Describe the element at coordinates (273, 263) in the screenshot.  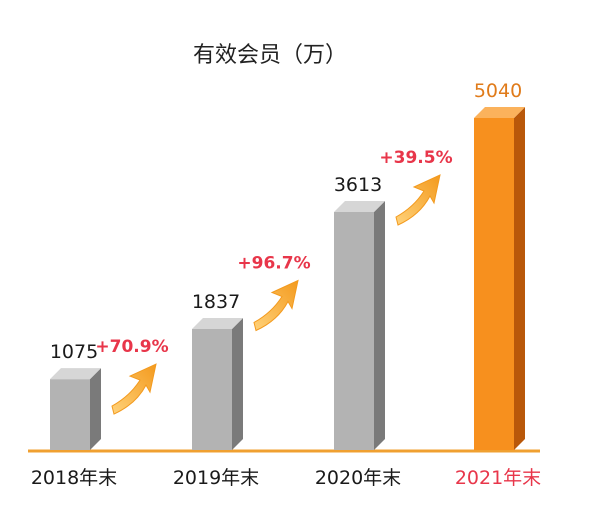
I see `growth-label-1: +96.7%` at that location.